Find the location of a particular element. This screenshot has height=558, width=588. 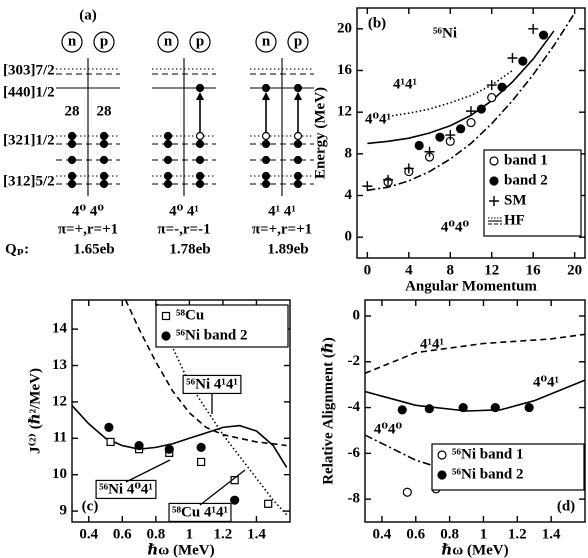

y-tick-label: 14 is located at coordinates (60, 329).